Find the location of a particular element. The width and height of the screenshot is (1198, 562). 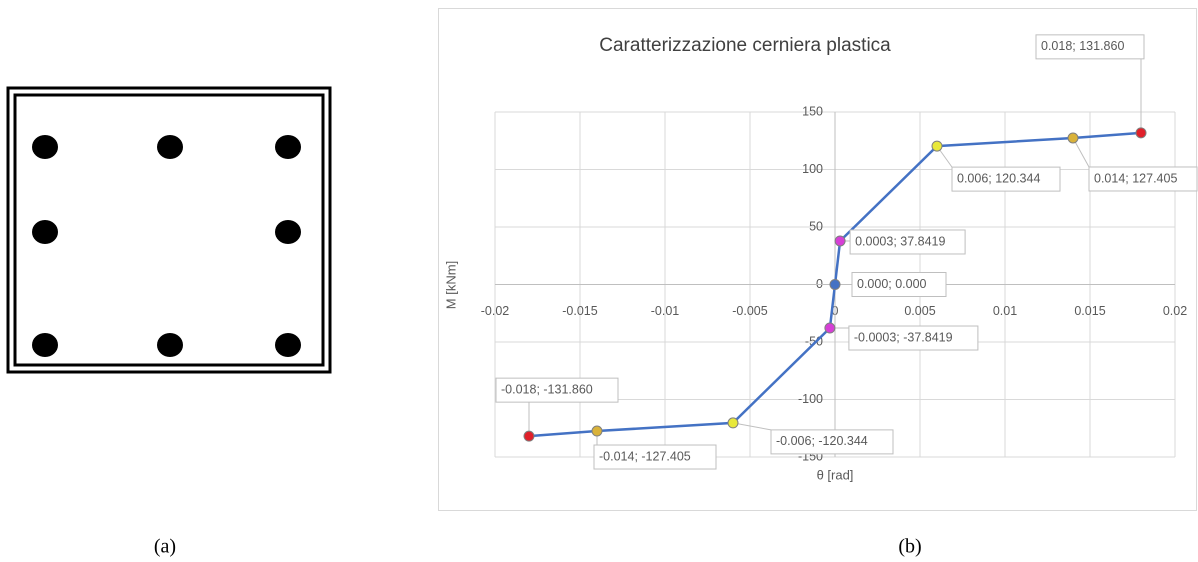

y-tick-label: 0 is located at coordinates (819, 284).